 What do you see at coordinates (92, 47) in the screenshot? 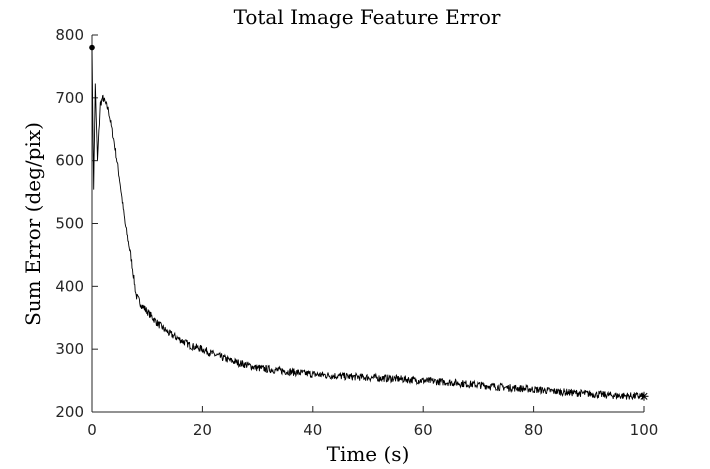
I see `start-marker` at bounding box center [92, 47].